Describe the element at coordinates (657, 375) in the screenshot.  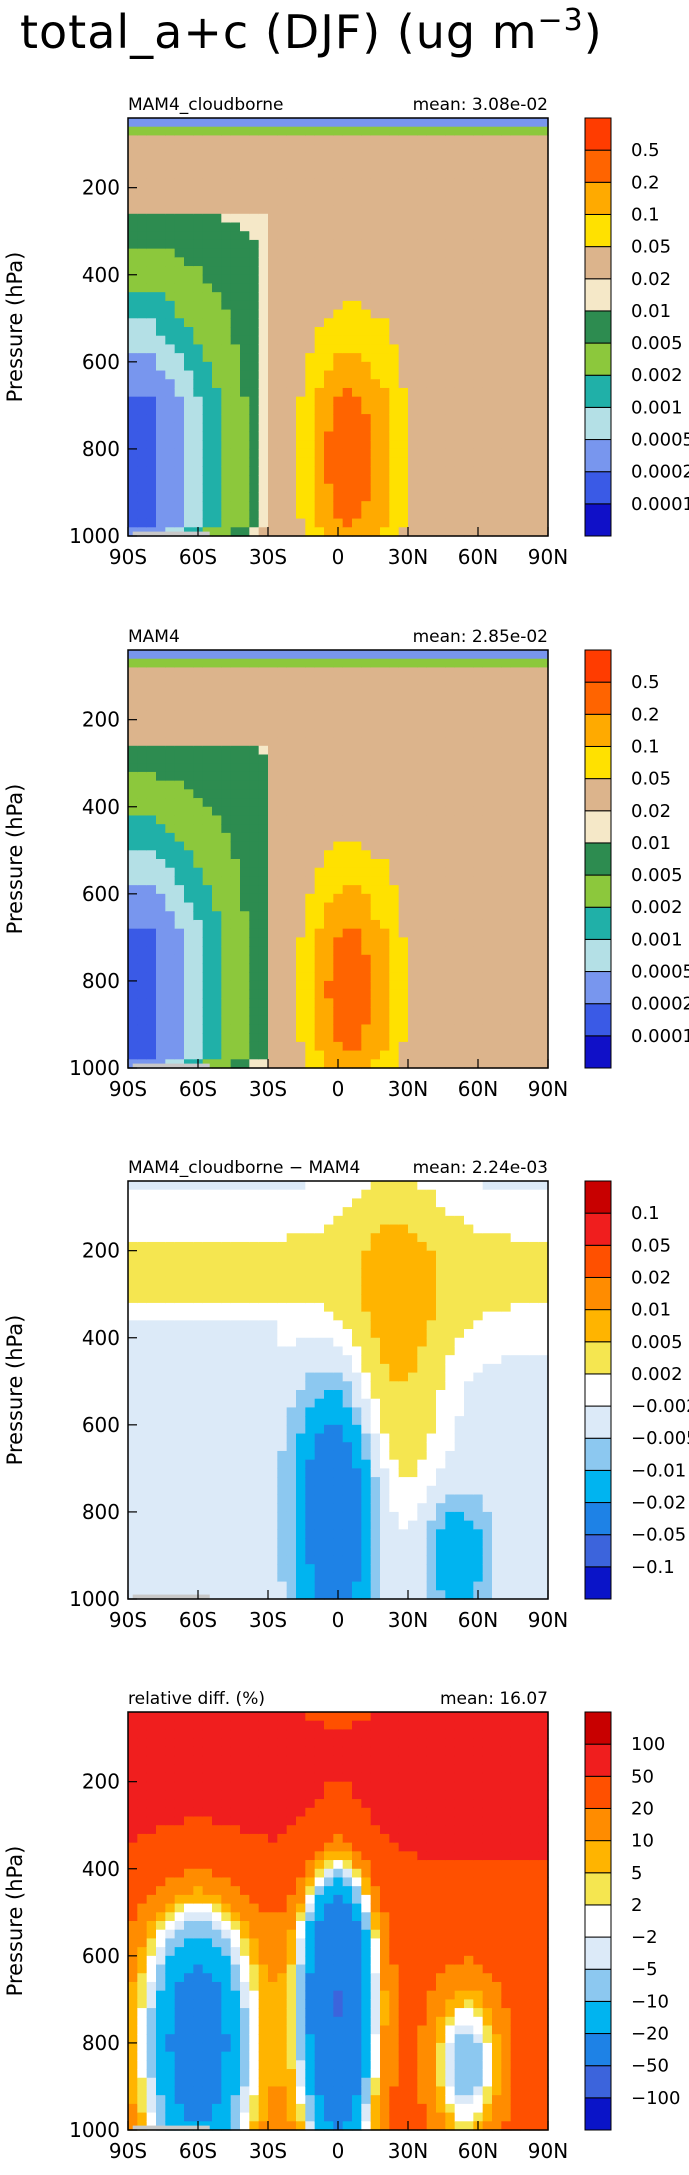
I see `colorbar-label: 0.002` at that location.